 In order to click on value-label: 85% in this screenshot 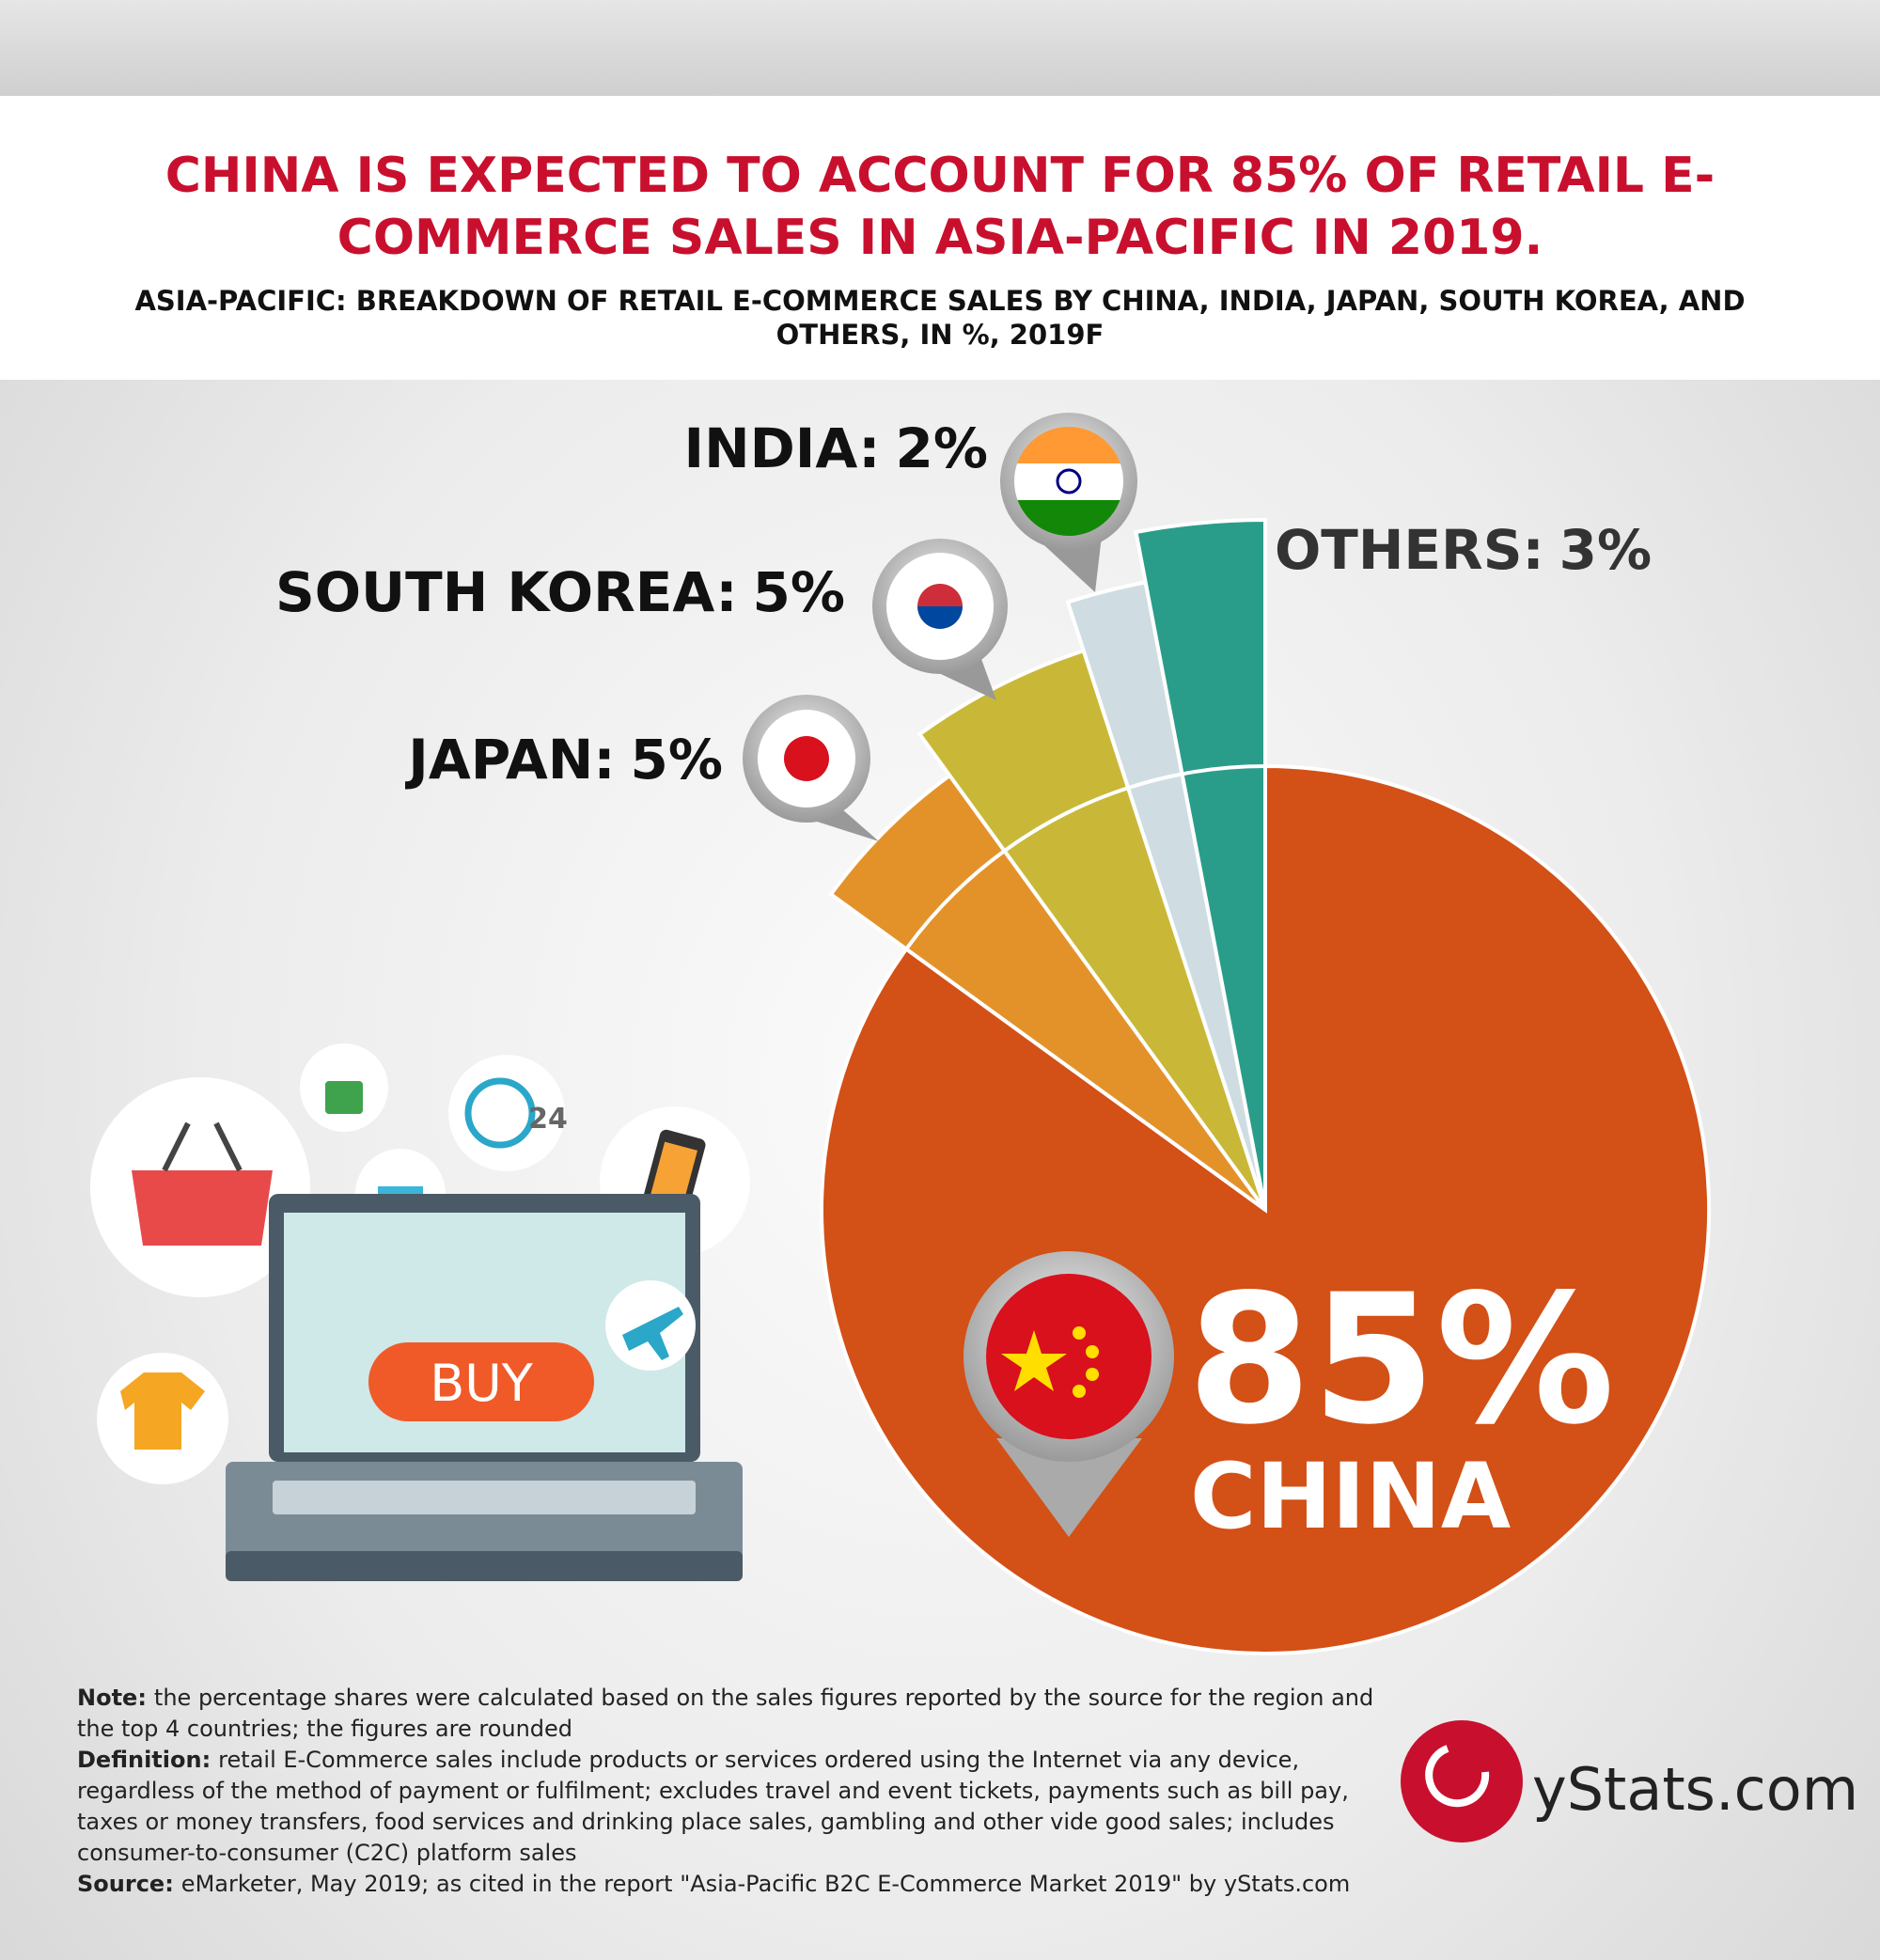, I will do `click(1401, 1360)`.